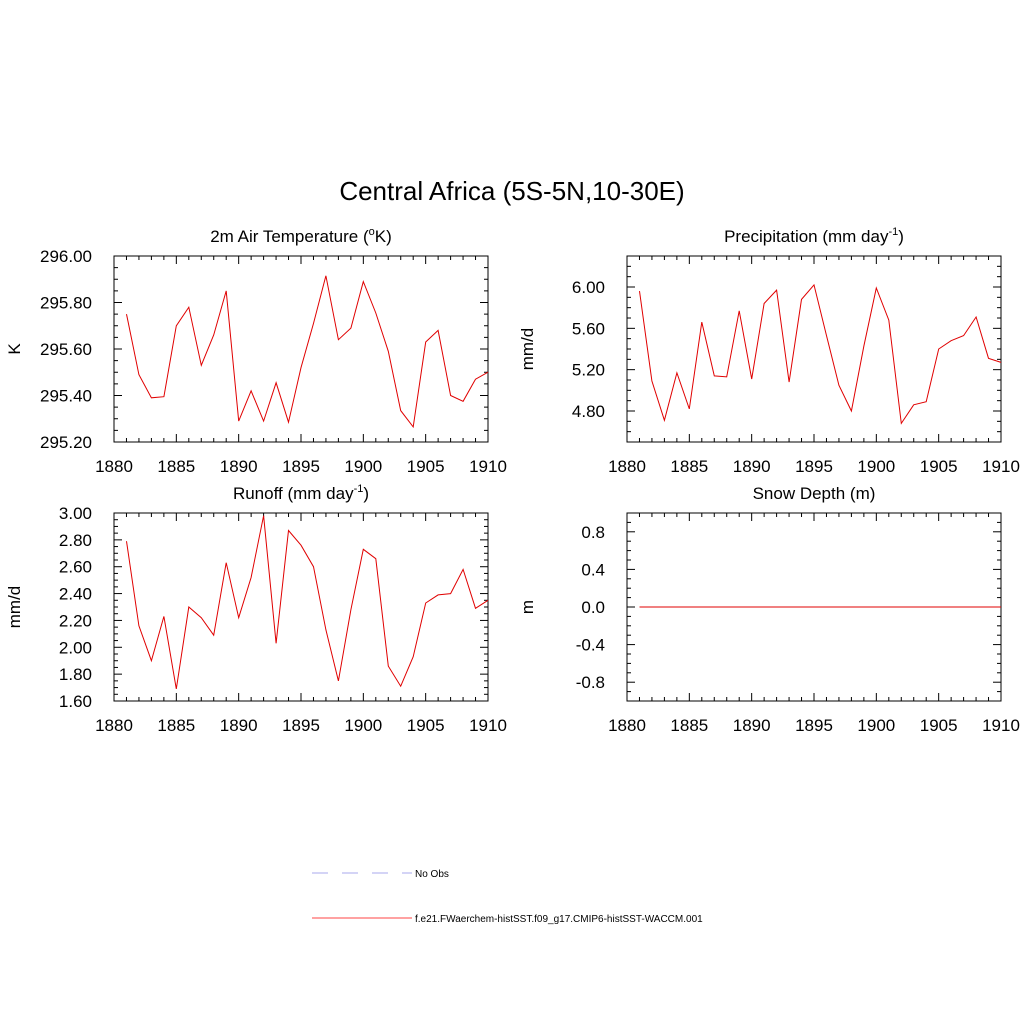  What do you see at coordinates (66, 303) in the screenshot?
I see `y-tick-label: 295.80` at bounding box center [66, 303].